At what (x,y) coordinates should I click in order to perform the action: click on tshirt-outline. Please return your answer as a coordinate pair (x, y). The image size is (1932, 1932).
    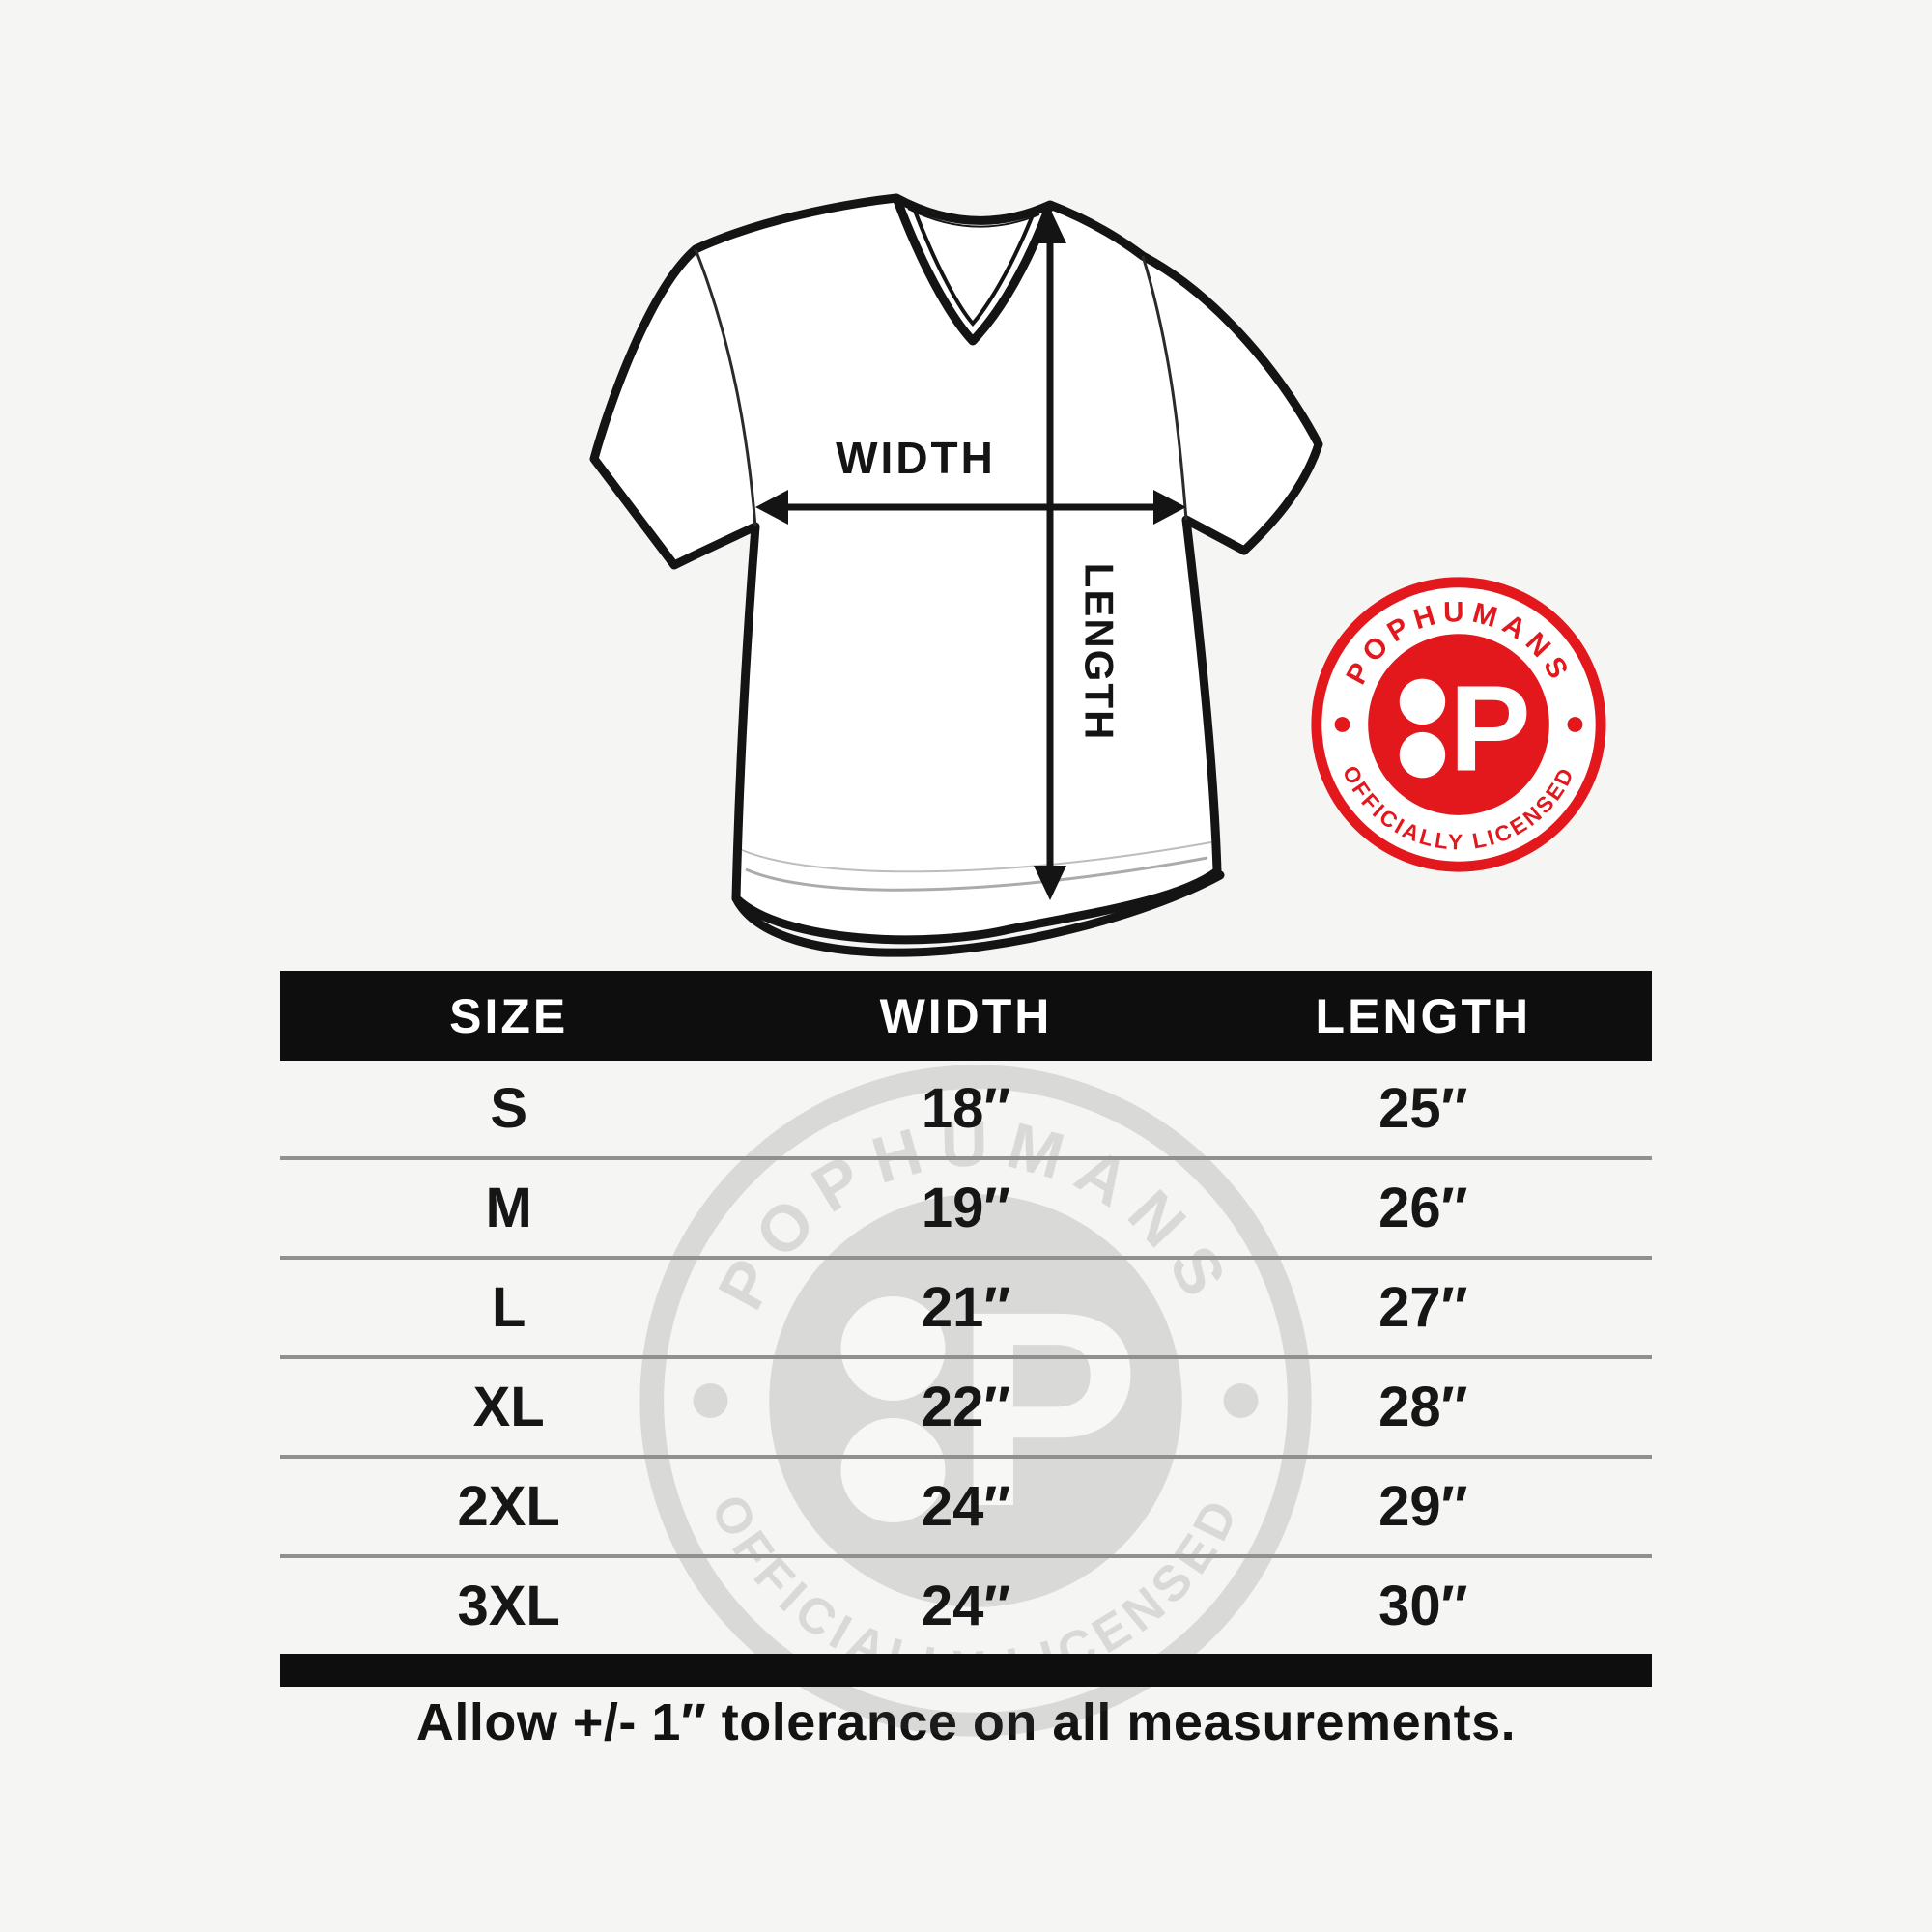
    Looking at the image, I should click on (956, 569).